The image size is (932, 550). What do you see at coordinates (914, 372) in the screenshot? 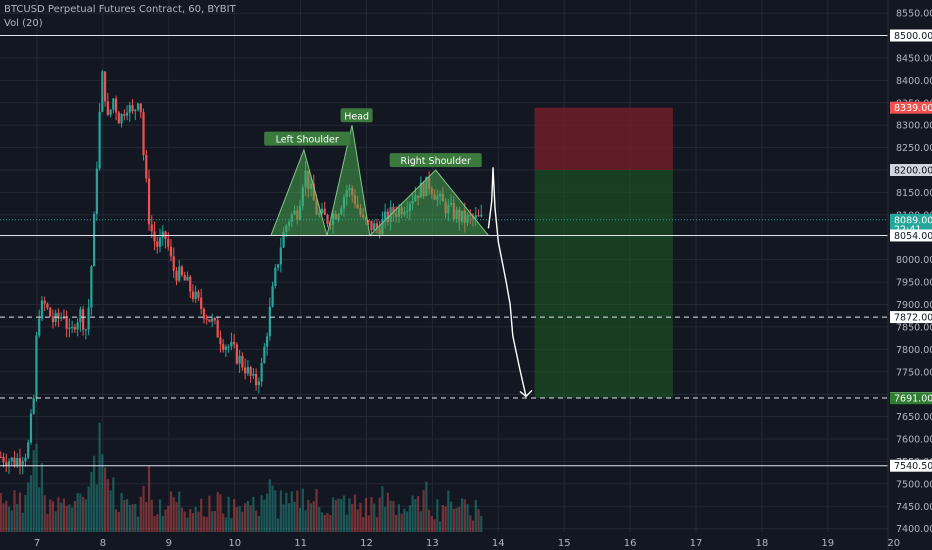
I see `price-tick-label: 7750.00` at bounding box center [914, 372].